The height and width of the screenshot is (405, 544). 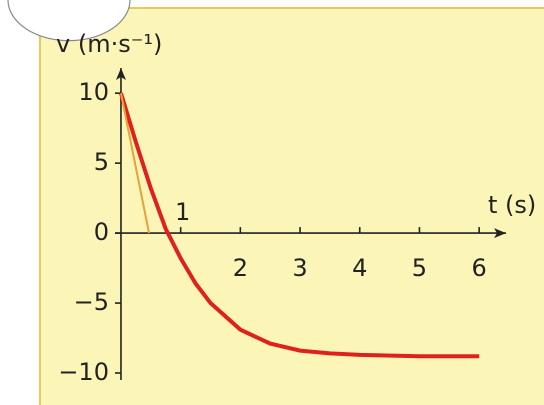 What do you see at coordinates (182, 212) in the screenshot?
I see `x-tick-label: 1` at bounding box center [182, 212].